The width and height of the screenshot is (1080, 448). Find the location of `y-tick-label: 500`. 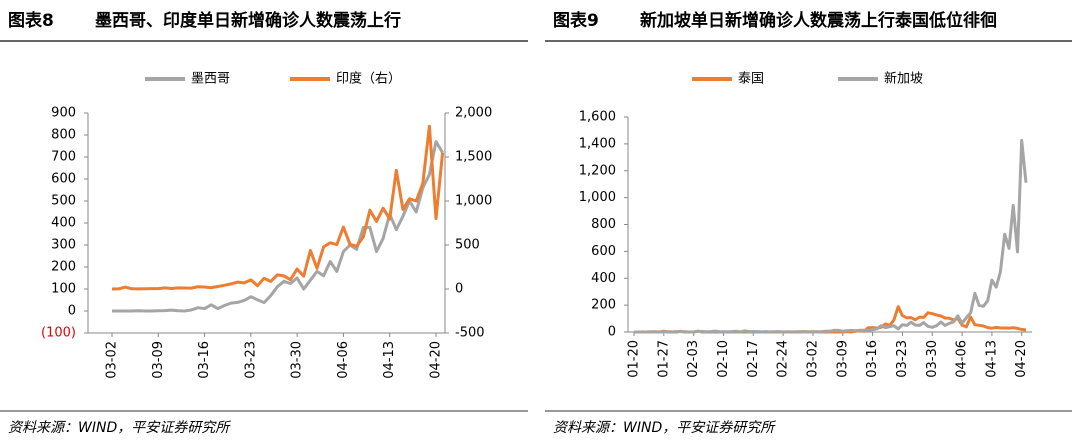

y-tick-label: 500 is located at coordinates (63, 201).